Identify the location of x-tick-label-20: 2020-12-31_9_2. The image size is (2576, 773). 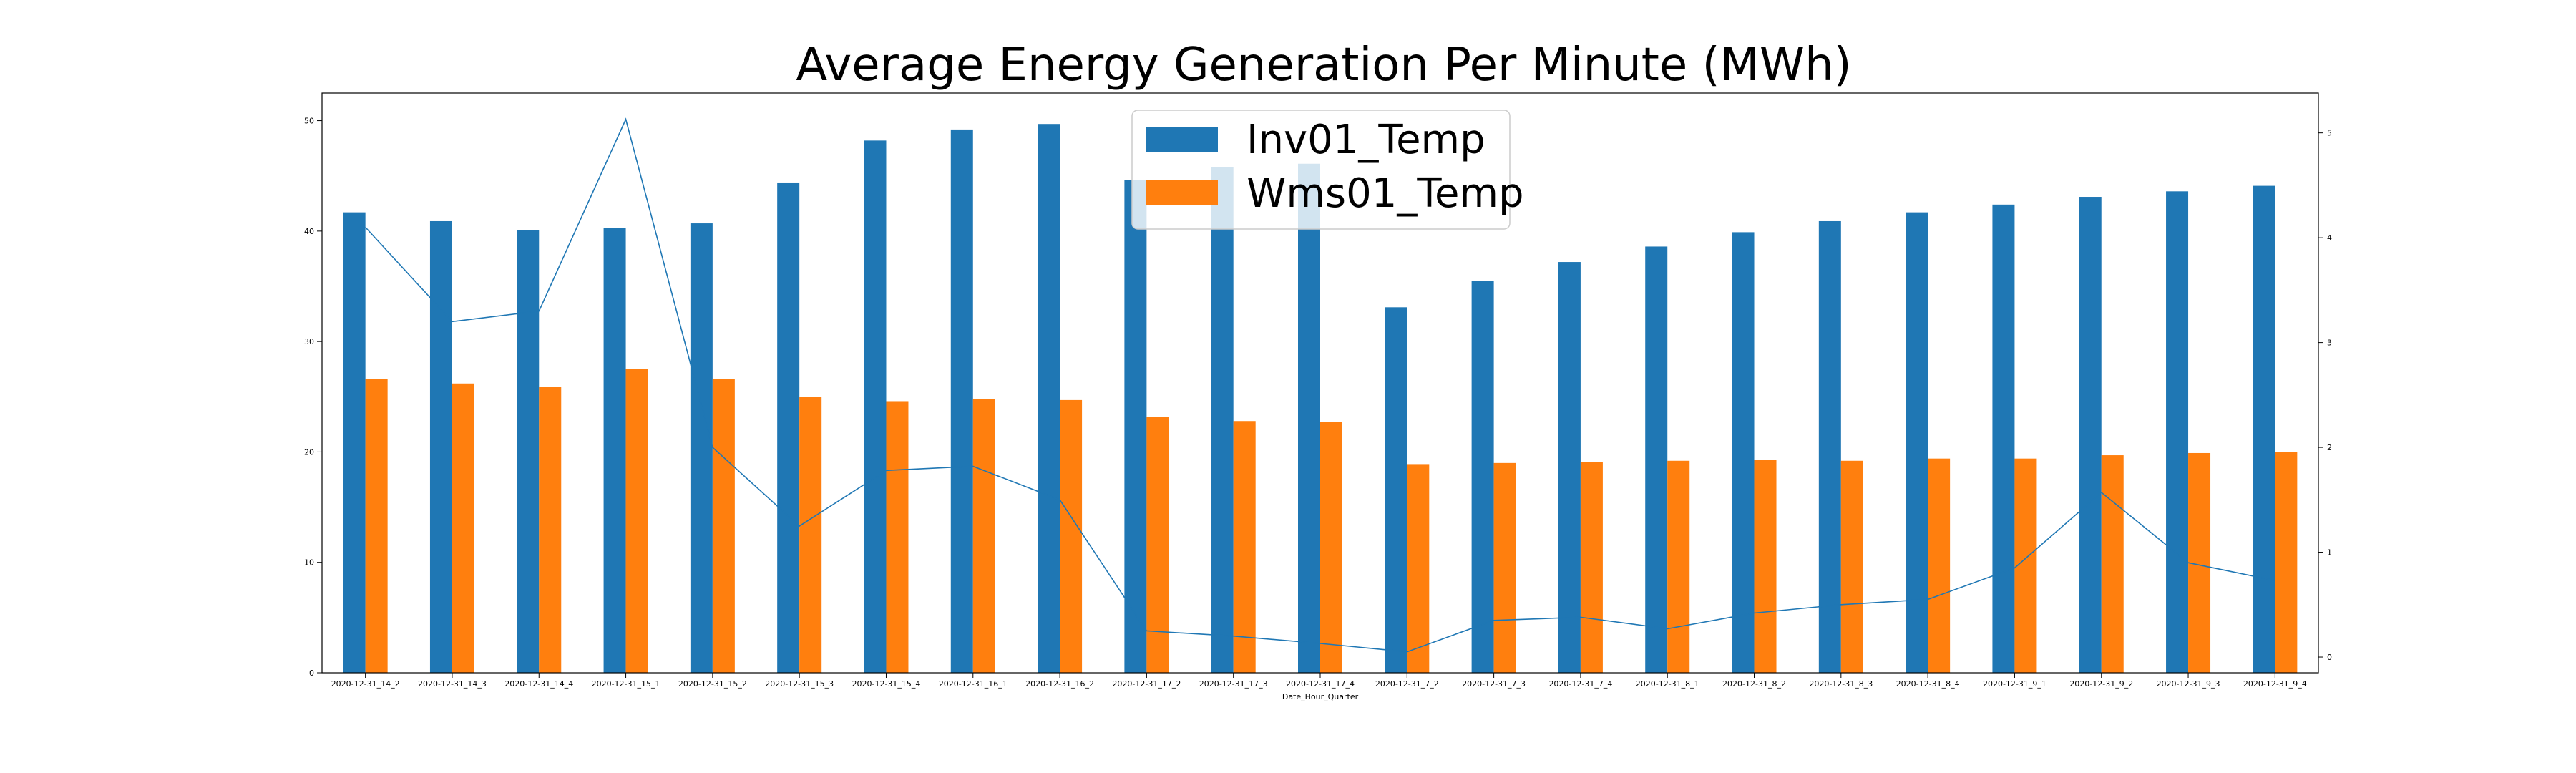
(2101, 684).